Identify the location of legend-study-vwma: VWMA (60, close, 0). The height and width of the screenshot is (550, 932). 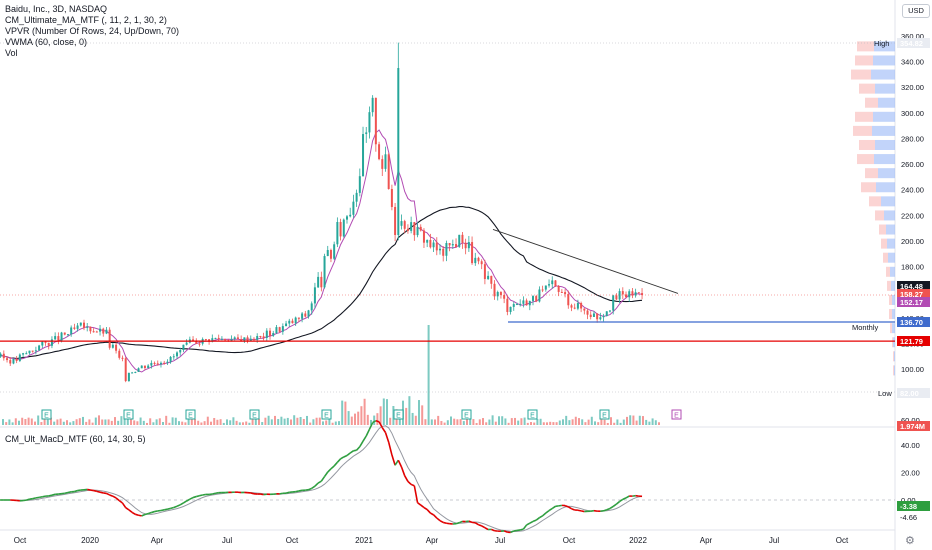
(46, 42).